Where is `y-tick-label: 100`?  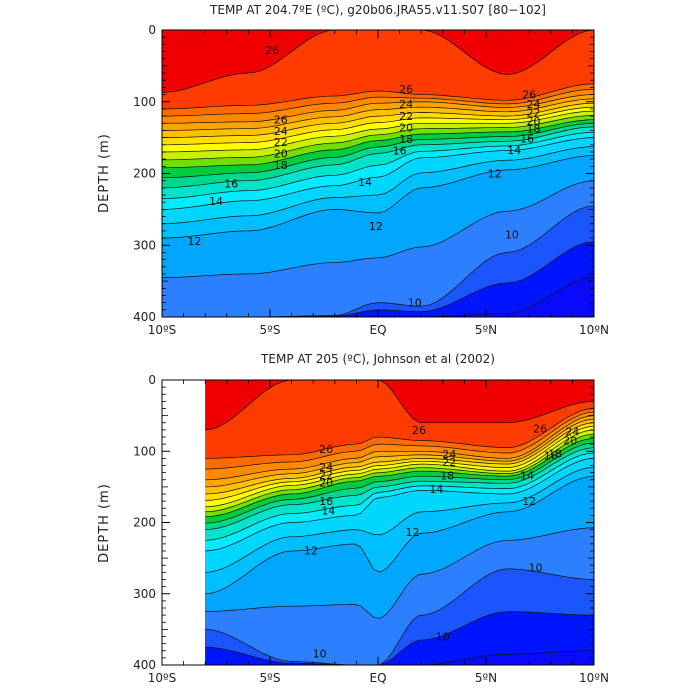 y-tick-label: 100 is located at coordinates (144, 102).